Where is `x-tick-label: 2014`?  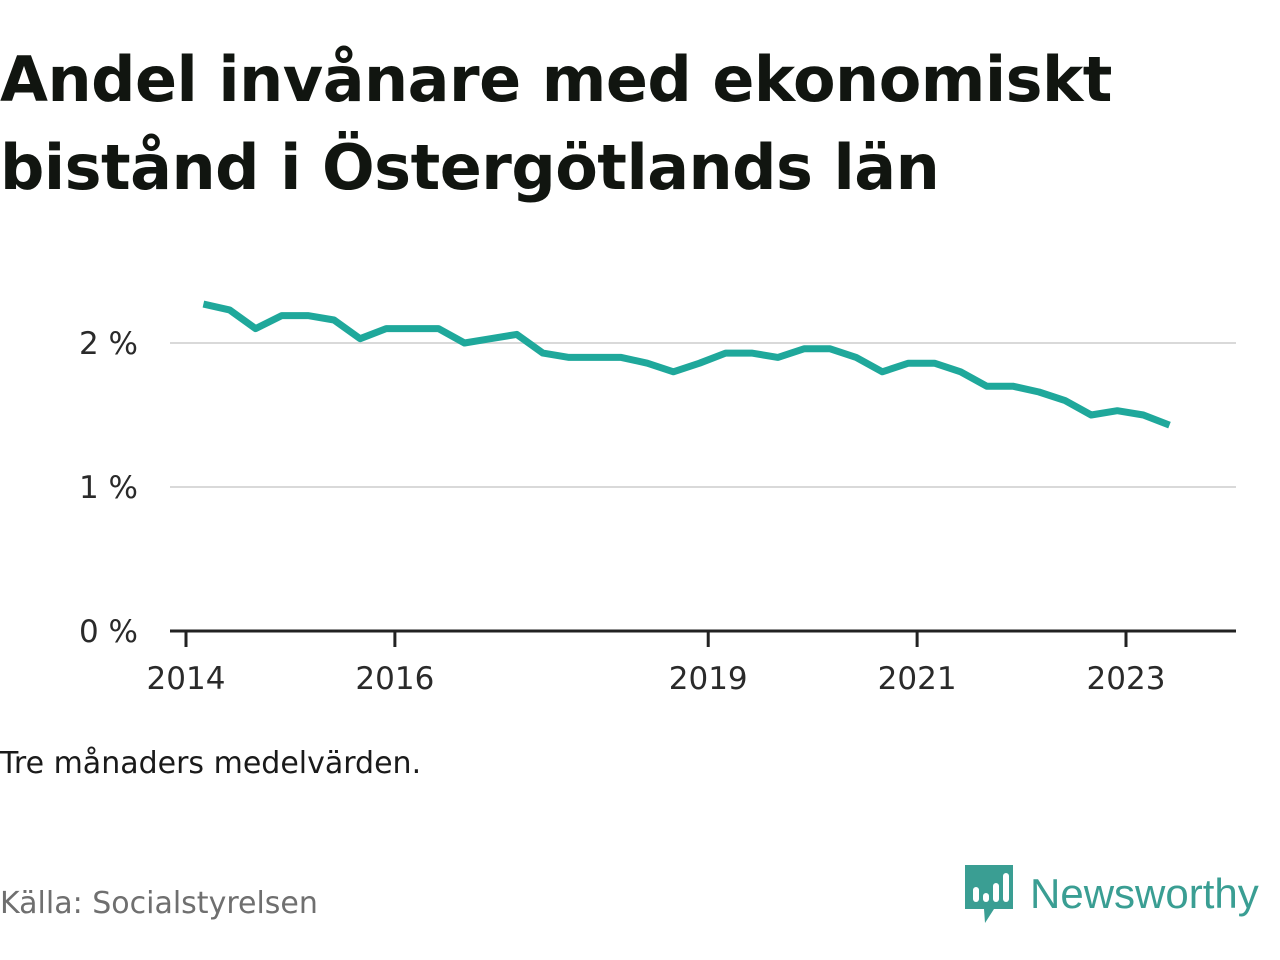
x-tick-label: 2014 is located at coordinates (186, 679).